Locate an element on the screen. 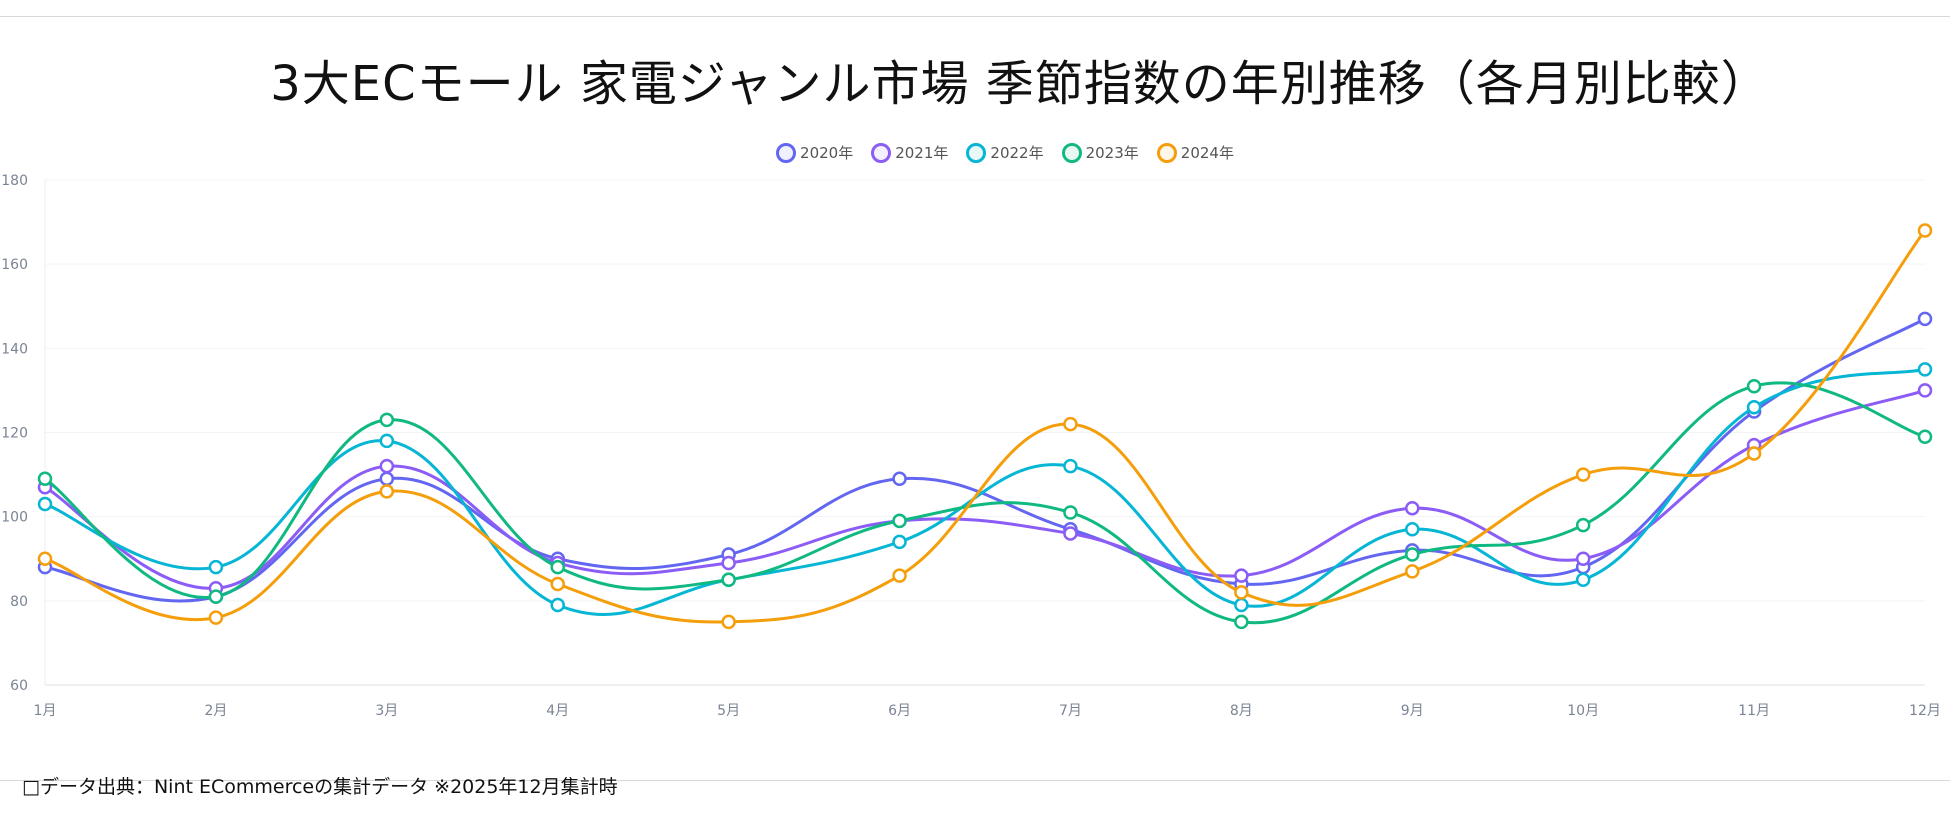  y-tick-label: 60 is located at coordinates (19, 686).